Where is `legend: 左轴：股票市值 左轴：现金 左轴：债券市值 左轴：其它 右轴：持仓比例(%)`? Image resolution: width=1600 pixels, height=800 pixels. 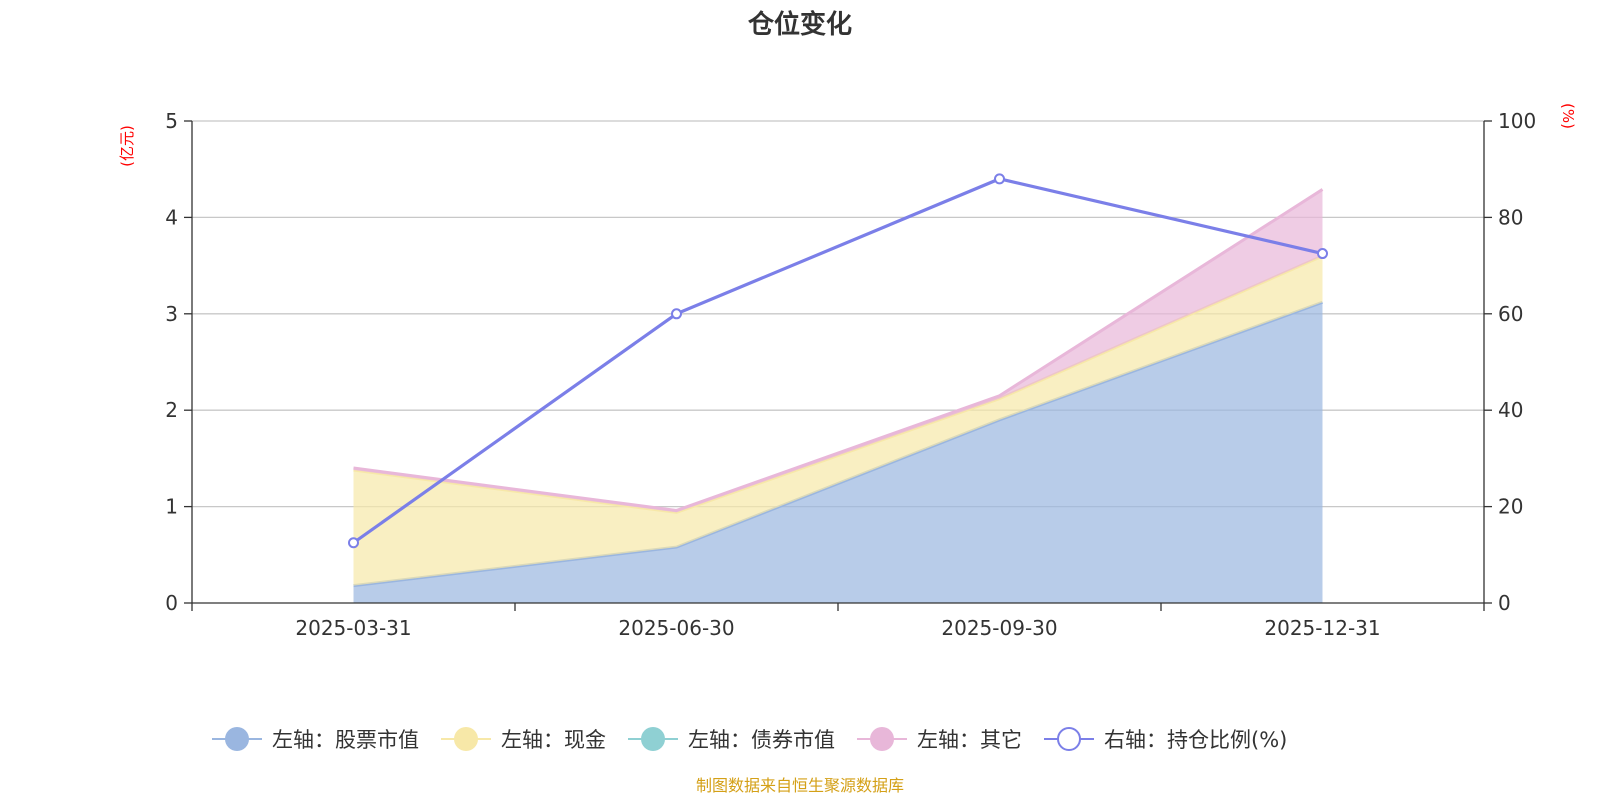 legend: 左轴：股票市值 左轴：现金 左轴：债券市值 左轴：其它 右轴：持仓比例(%) is located at coordinates (749, 739).